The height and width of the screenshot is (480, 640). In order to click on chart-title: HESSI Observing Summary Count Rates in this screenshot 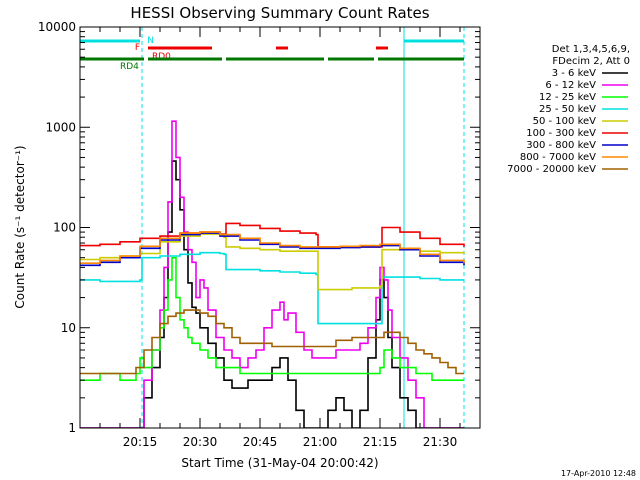, I will do `click(279, 13)`.